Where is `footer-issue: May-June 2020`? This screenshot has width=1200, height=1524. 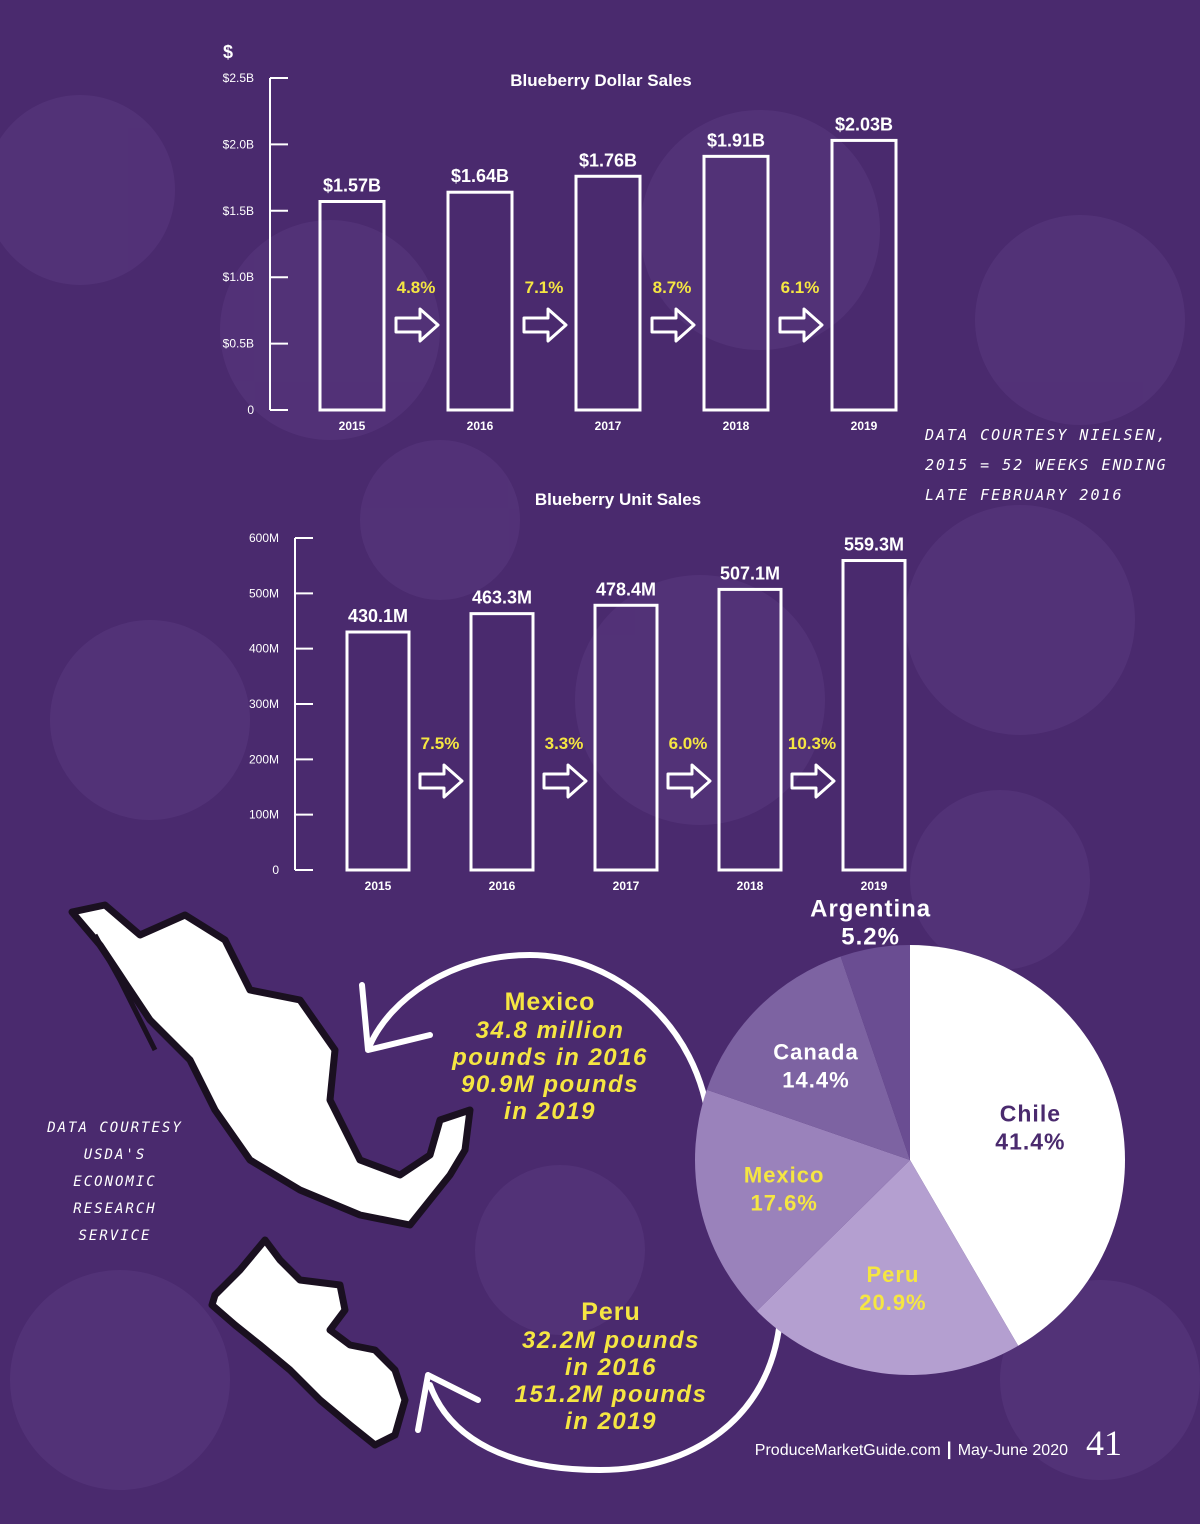 footer-issue: May-June 2020 is located at coordinates (1012, 1450).